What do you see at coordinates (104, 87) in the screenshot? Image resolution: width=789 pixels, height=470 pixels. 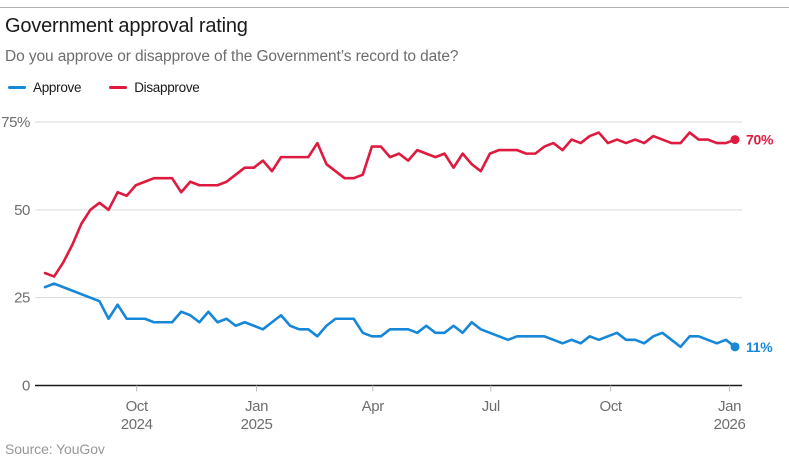 I see `chart-legend: Approve Disapprove` at bounding box center [104, 87].